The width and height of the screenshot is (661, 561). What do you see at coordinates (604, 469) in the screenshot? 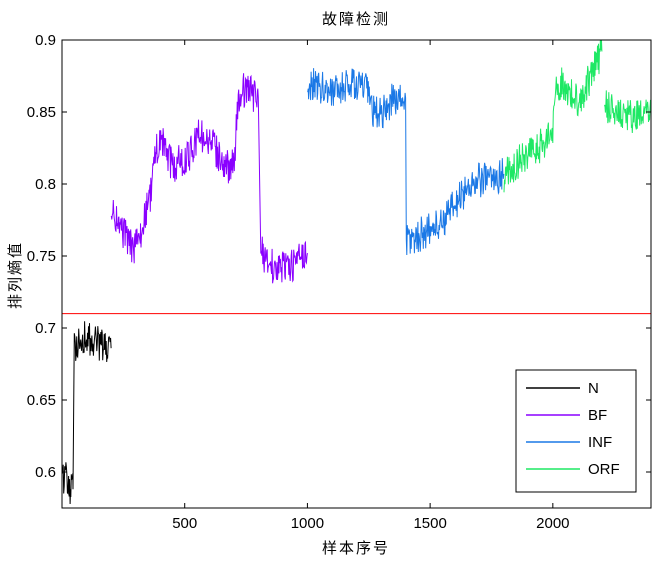
I see `legend-label: ORF` at bounding box center [604, 469].